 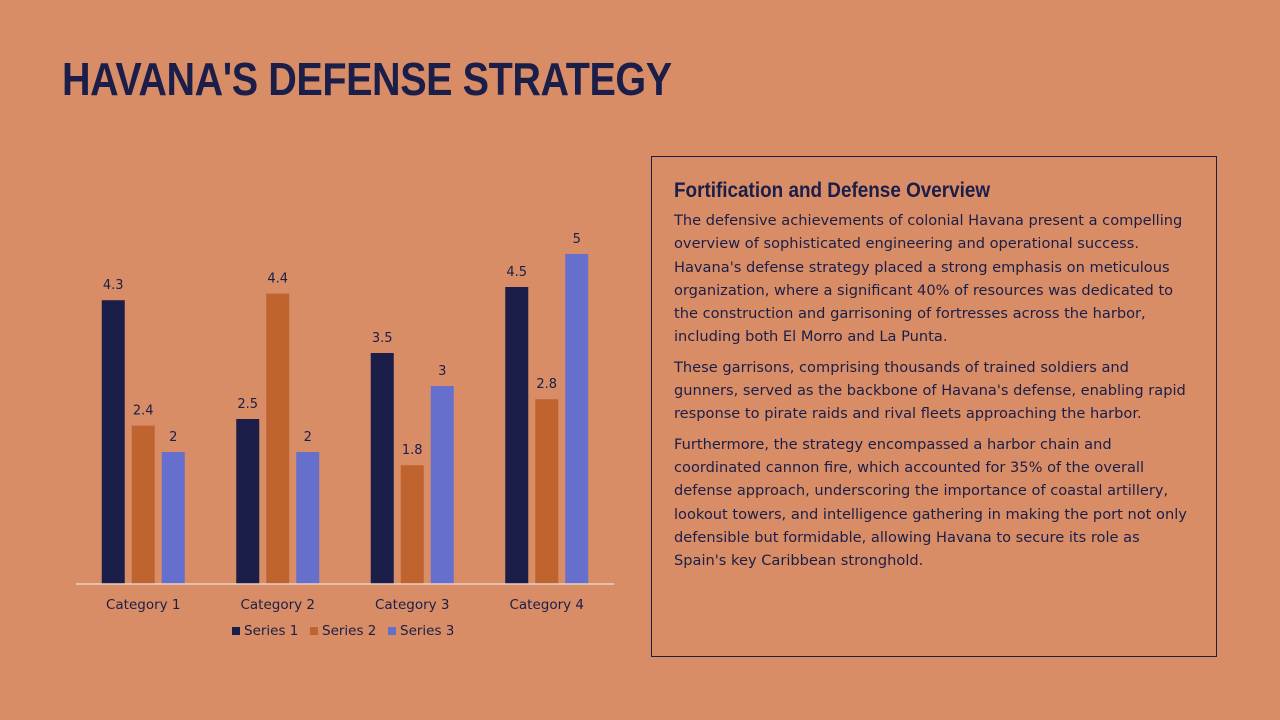 I want to click on x-tick-label-4: Category 4, so click(x=546, y=605).